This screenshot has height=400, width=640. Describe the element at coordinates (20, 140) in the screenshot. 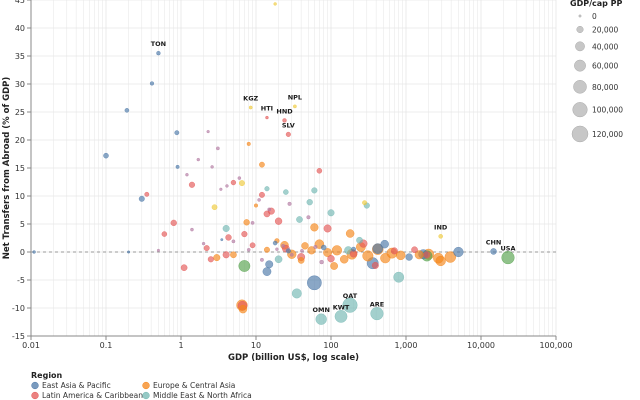

I see `y-tick-label: 20` at that location.